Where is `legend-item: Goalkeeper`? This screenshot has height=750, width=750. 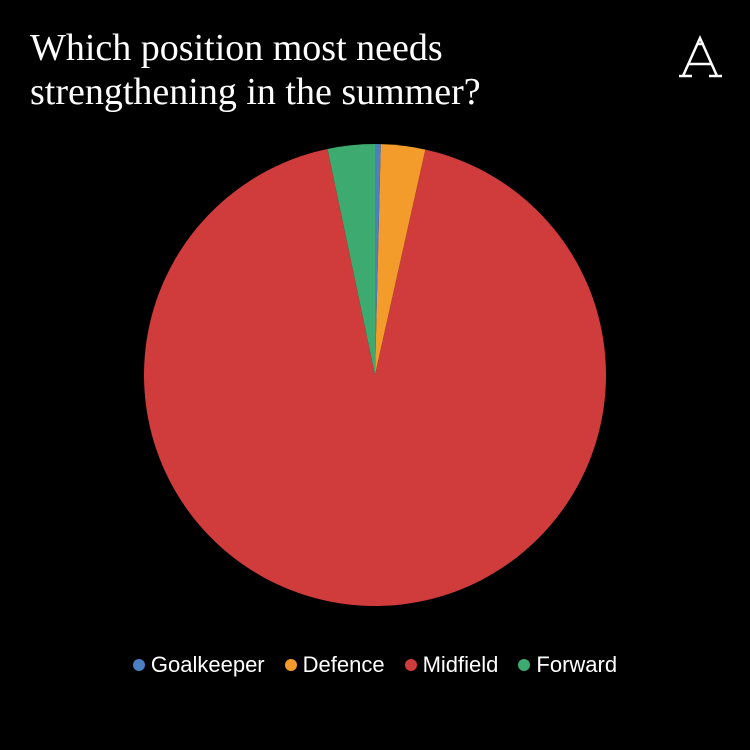
legend-item: Goalkeeper is located at coordinates (198, 665).